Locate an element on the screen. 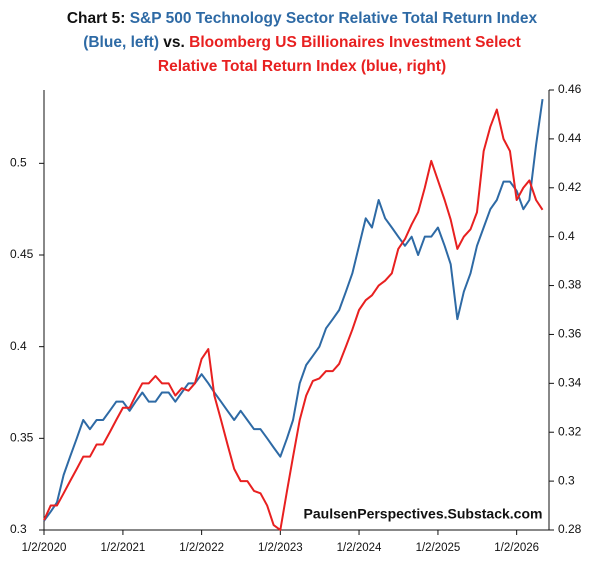 The width and height of the screenshot is (604, 563). x-tick-label: 1/2/2025 is located at coordinates (438, 548).